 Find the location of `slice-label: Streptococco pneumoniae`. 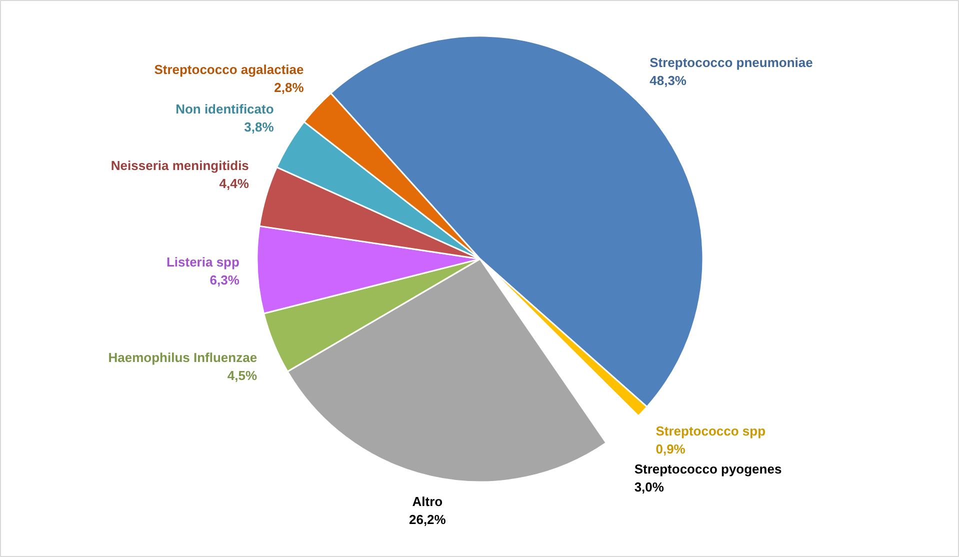

slice-label: Streptococco pneumoniae is located at coordinates (731, 62).